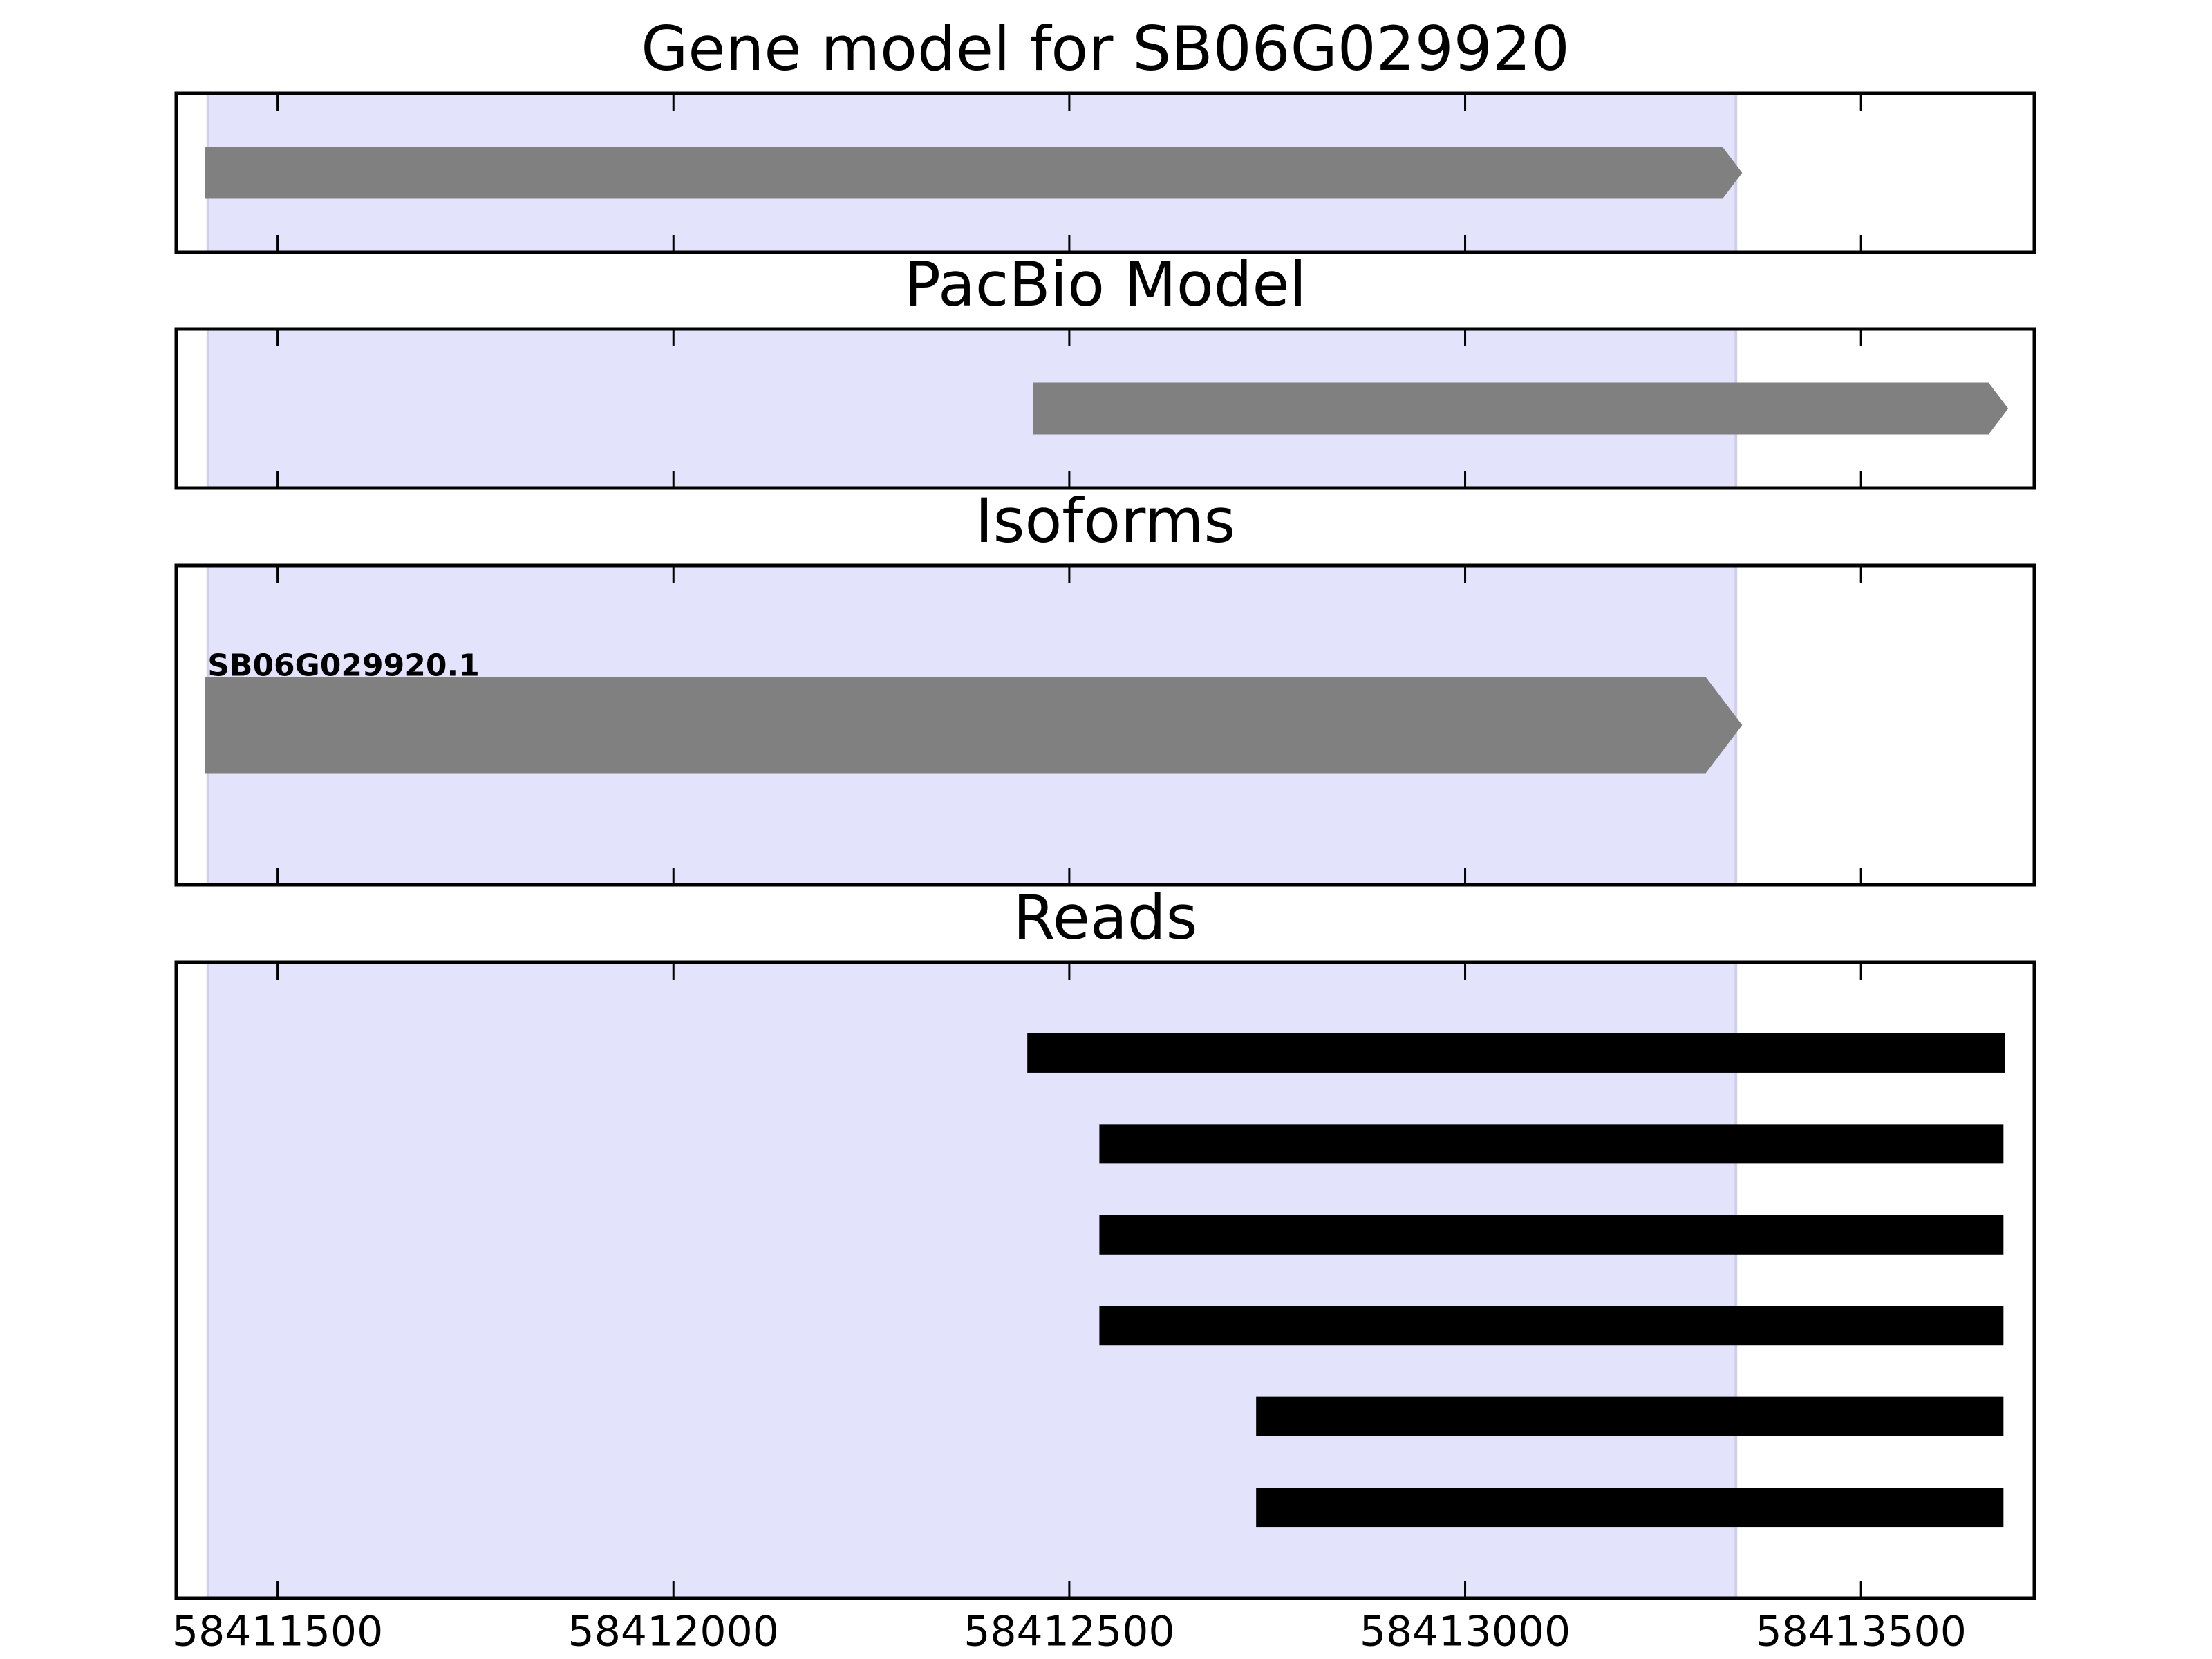 This screenshot has height=1659, width=2212. Describe the element at coordinates (1105, 49) in the screenshot. I see `panel-title: Gene model for SB06G029920` at that location.